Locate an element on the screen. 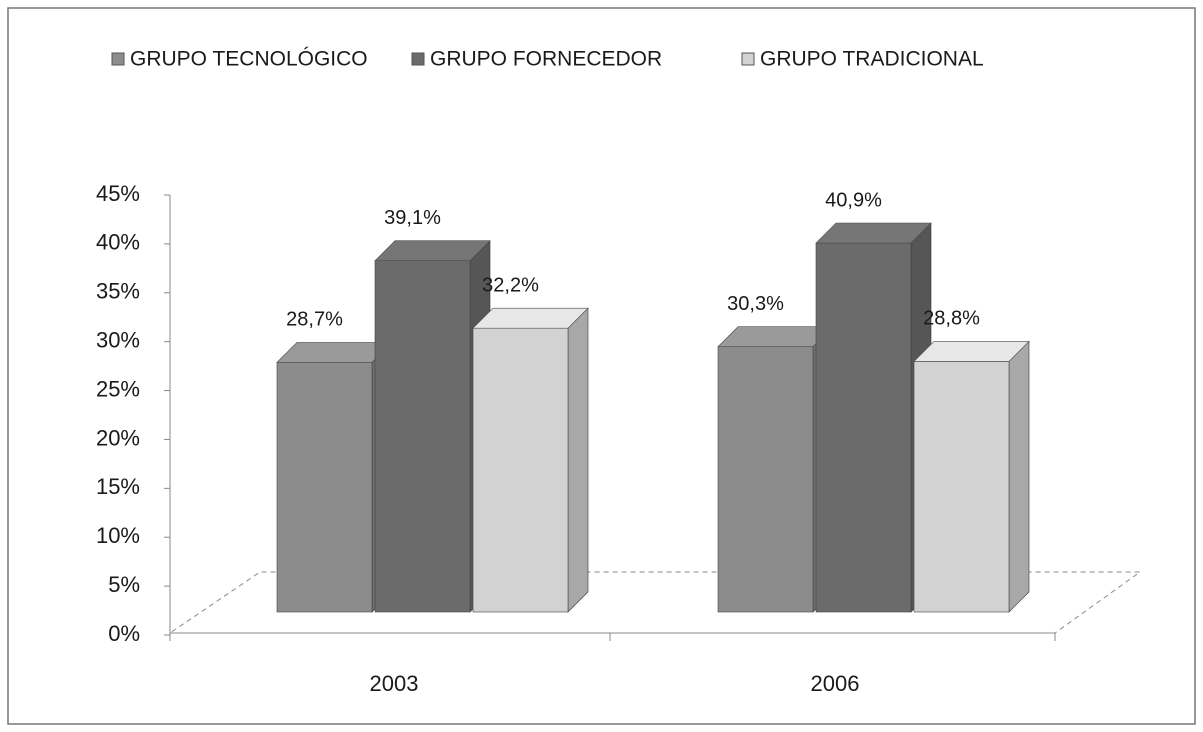 This screenshot has width=1203, height=732. y-tick-label: 35% is located at coordinates (118, 291).